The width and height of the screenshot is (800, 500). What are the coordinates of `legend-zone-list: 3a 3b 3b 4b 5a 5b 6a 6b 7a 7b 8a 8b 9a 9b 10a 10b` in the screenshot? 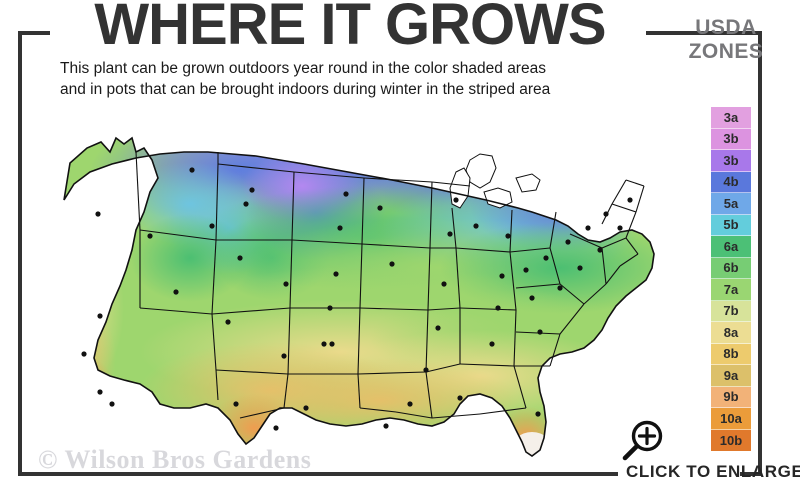 It's located at (731, 279).